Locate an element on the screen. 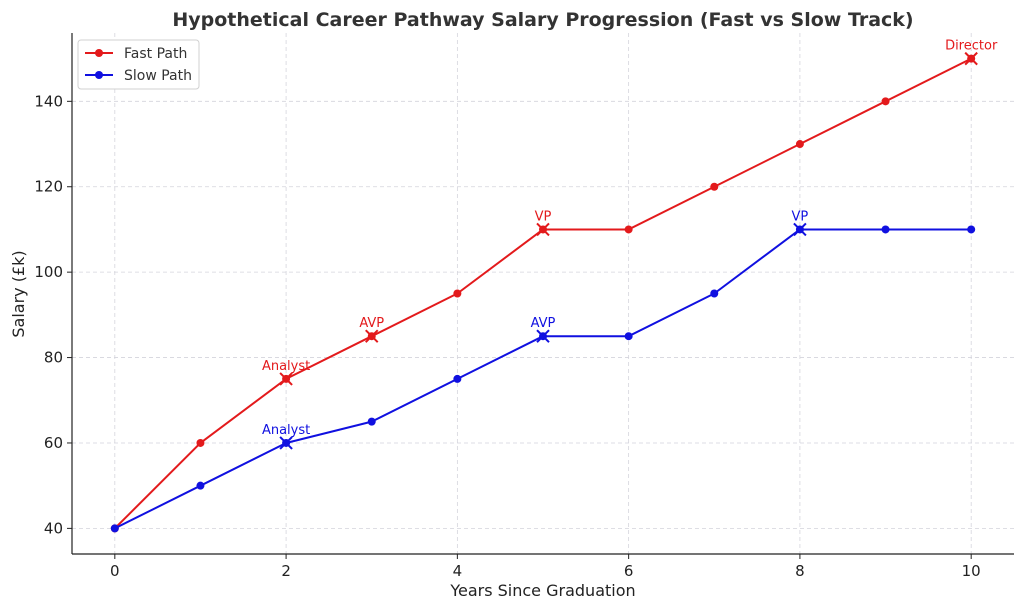 This screenshot has width=1024, height=610. y-tick-label: 40 is located at coordinates (53, 528).